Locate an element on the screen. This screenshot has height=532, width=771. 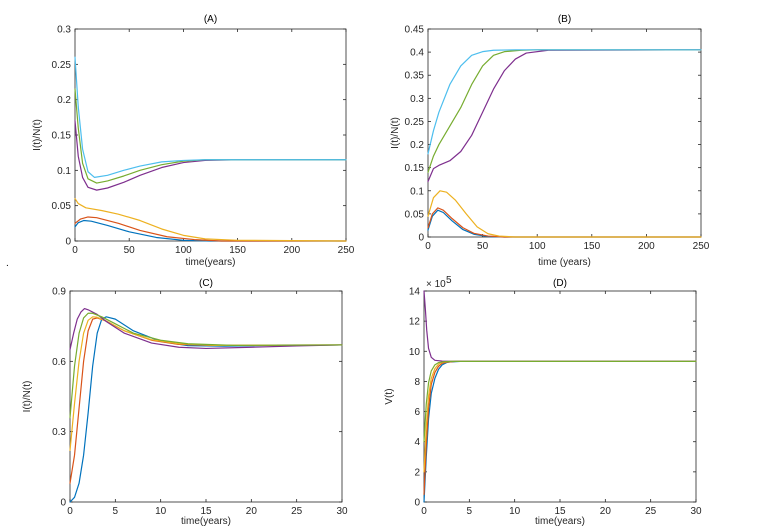
y-tick-label: 6 is located at coordinates (417, 412).